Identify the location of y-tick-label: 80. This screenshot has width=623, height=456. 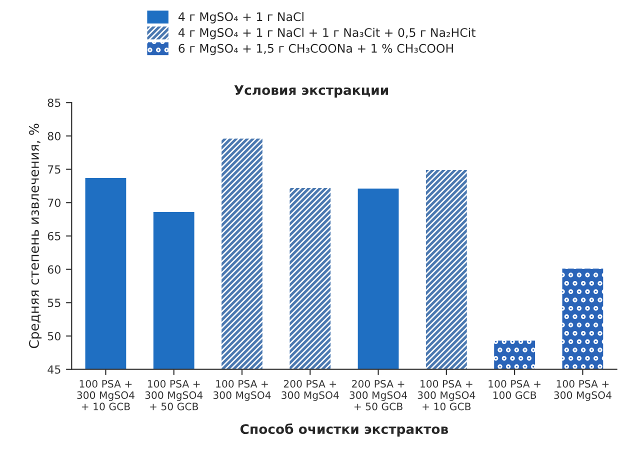
(54, 136).